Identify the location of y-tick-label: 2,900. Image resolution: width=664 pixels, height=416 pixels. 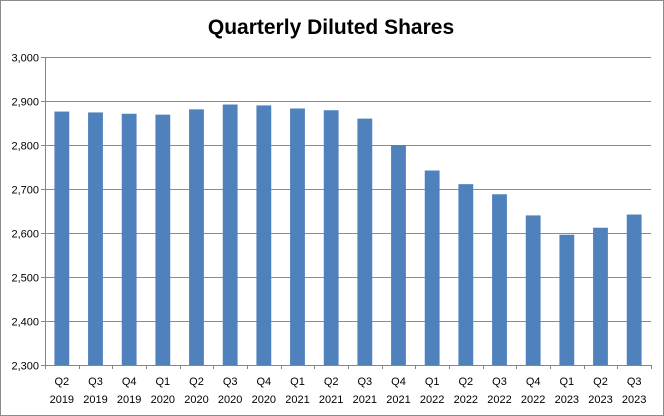
(25, 103).